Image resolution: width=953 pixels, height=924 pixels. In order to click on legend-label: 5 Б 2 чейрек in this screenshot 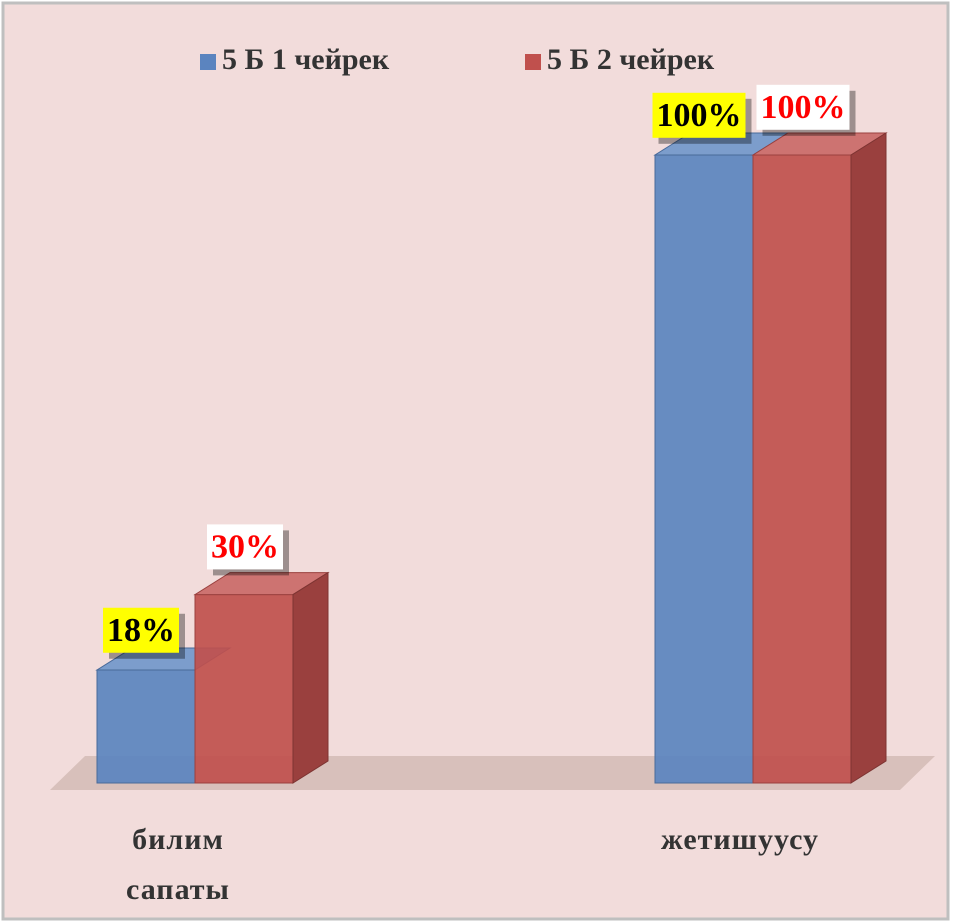, I will do `click(631, 59)`.